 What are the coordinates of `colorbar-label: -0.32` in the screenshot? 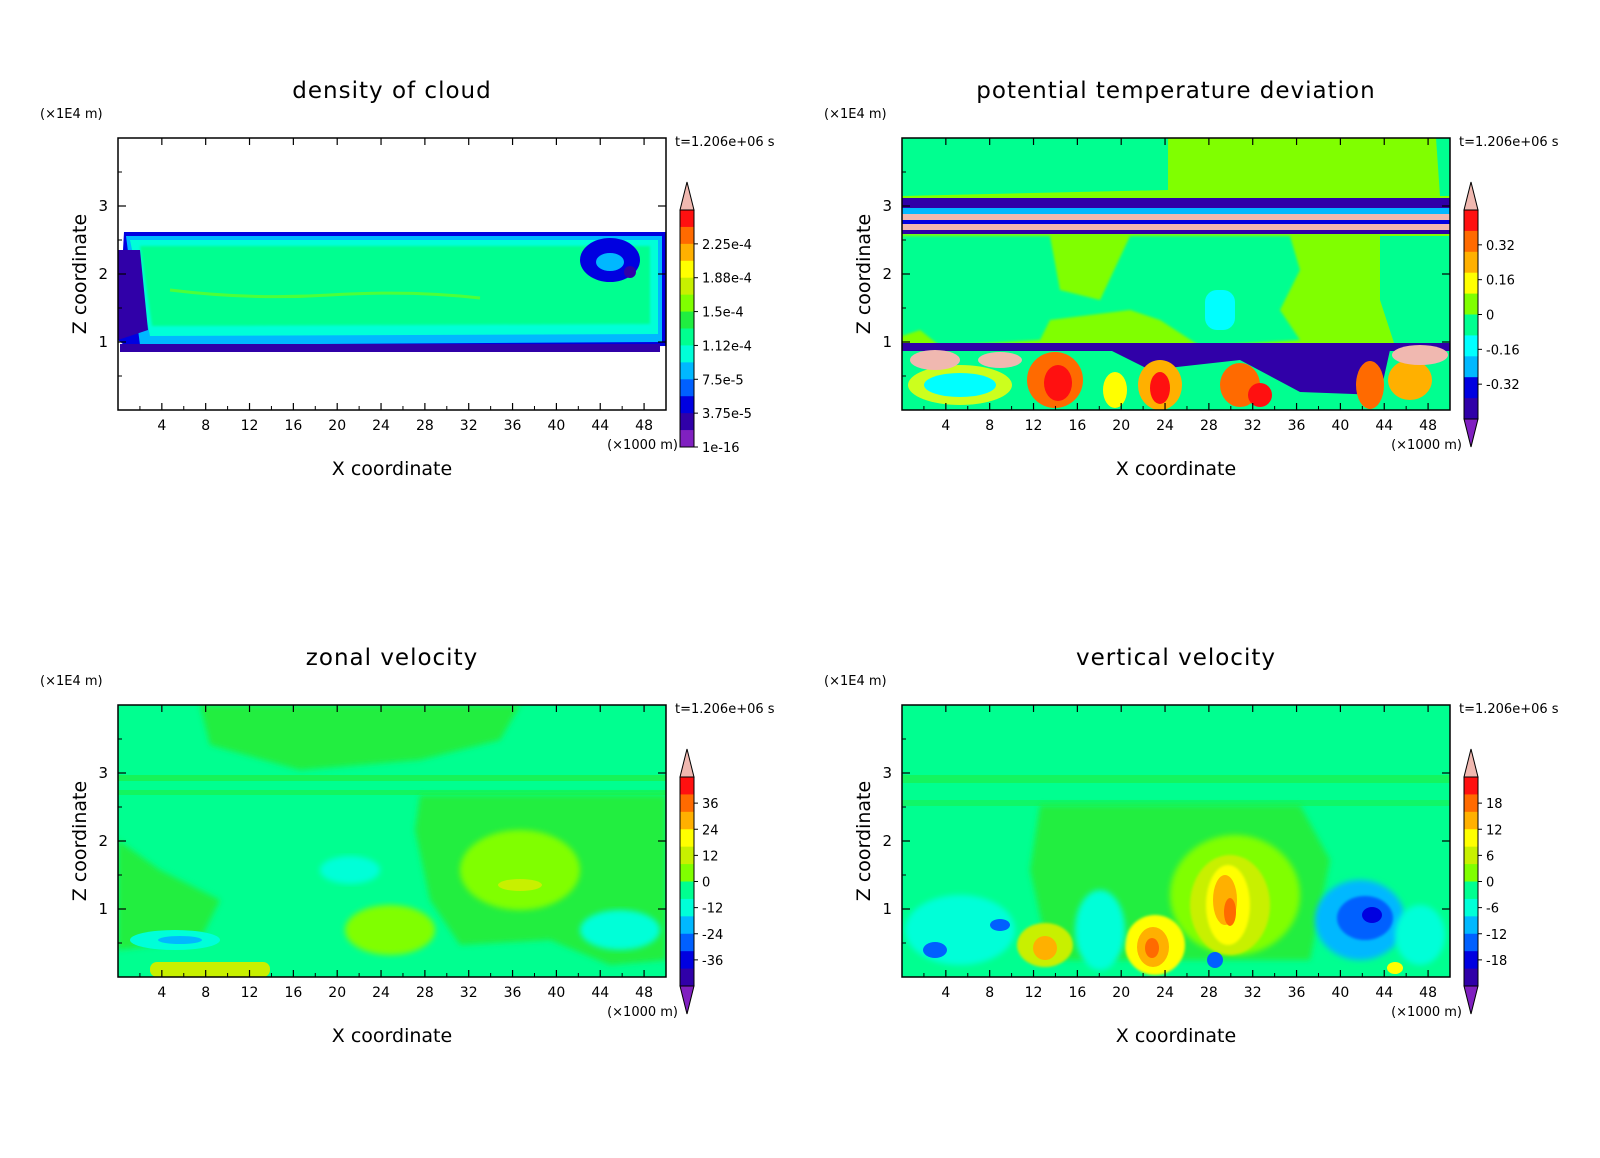 It's located at (1503, 385).